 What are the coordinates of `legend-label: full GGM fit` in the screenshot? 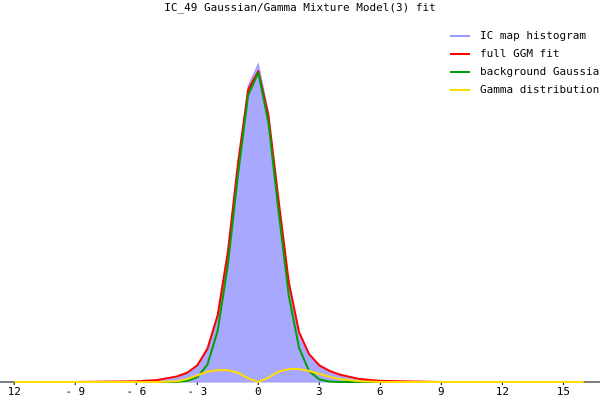 It's located at (519, 53).